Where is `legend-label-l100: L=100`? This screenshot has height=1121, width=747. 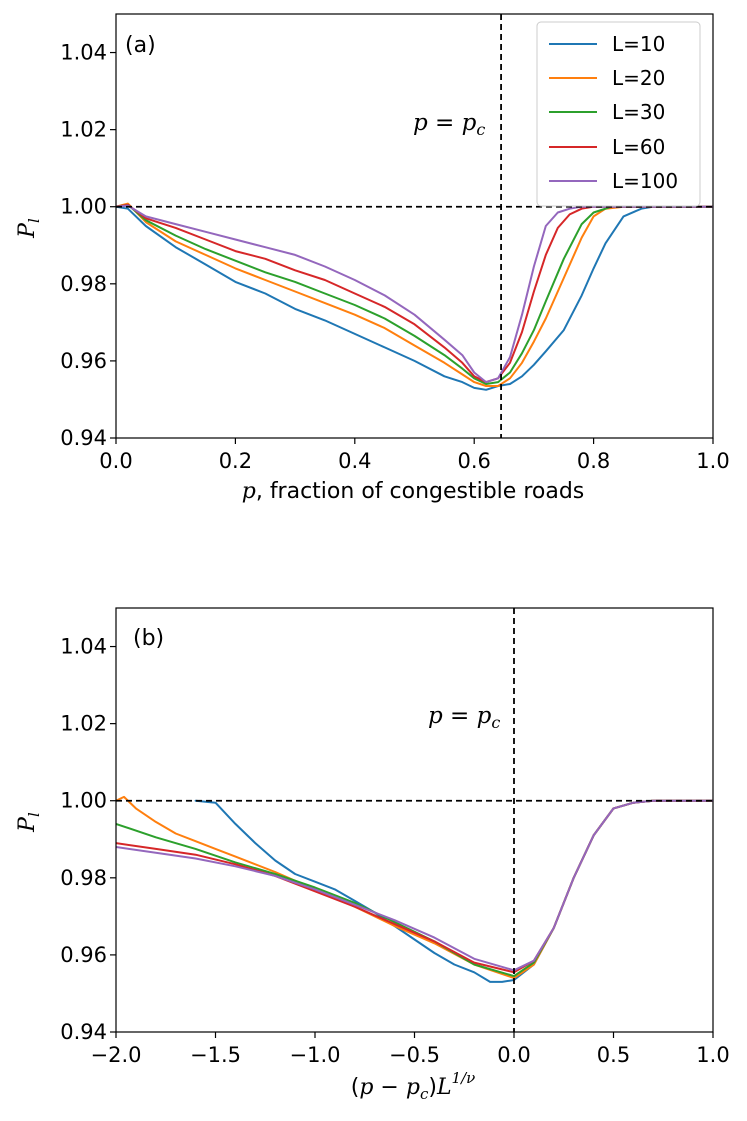 legend-label-l100: L=100 is located at coordinates (645, 181).